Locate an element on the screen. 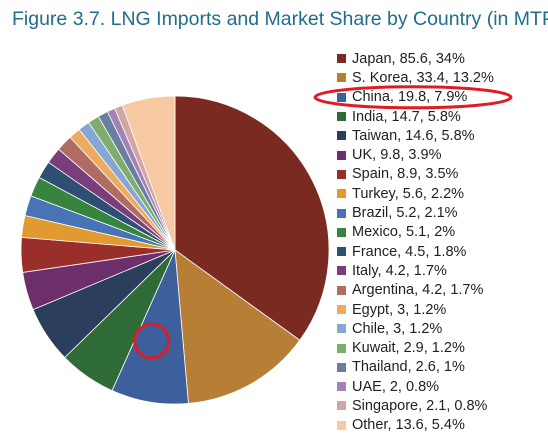 The image size is (548, 442). legend-label: Kuwait, 2.9, 1.2% is located at coordinates (408, 348).